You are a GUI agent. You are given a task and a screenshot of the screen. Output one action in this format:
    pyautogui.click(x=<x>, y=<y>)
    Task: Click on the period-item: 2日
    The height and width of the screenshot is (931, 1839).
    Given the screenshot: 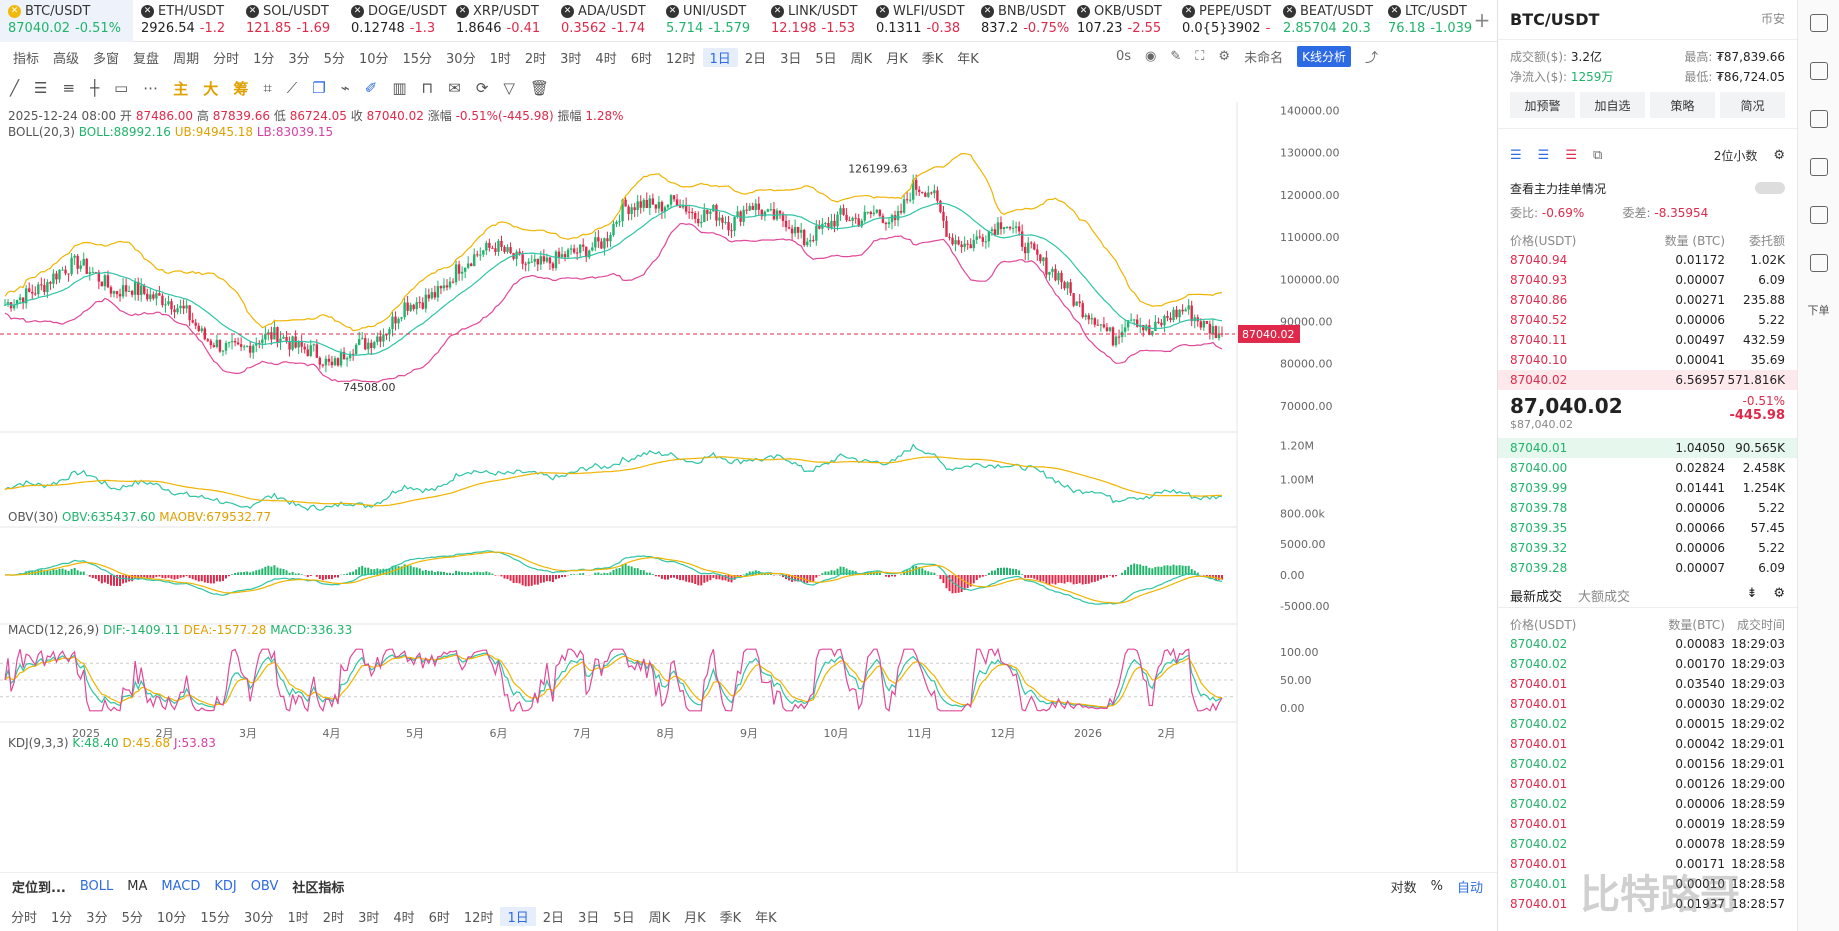 What is the action you would take?
    pyautogui.click(x=553, y=918)
    